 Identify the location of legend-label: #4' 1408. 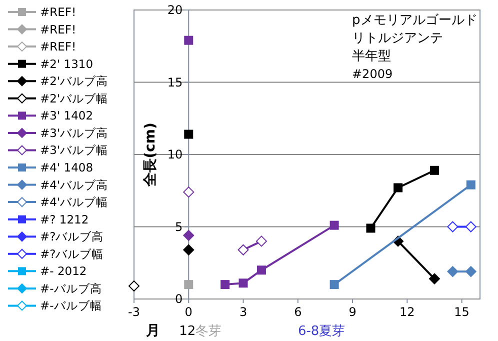
(67, 167).